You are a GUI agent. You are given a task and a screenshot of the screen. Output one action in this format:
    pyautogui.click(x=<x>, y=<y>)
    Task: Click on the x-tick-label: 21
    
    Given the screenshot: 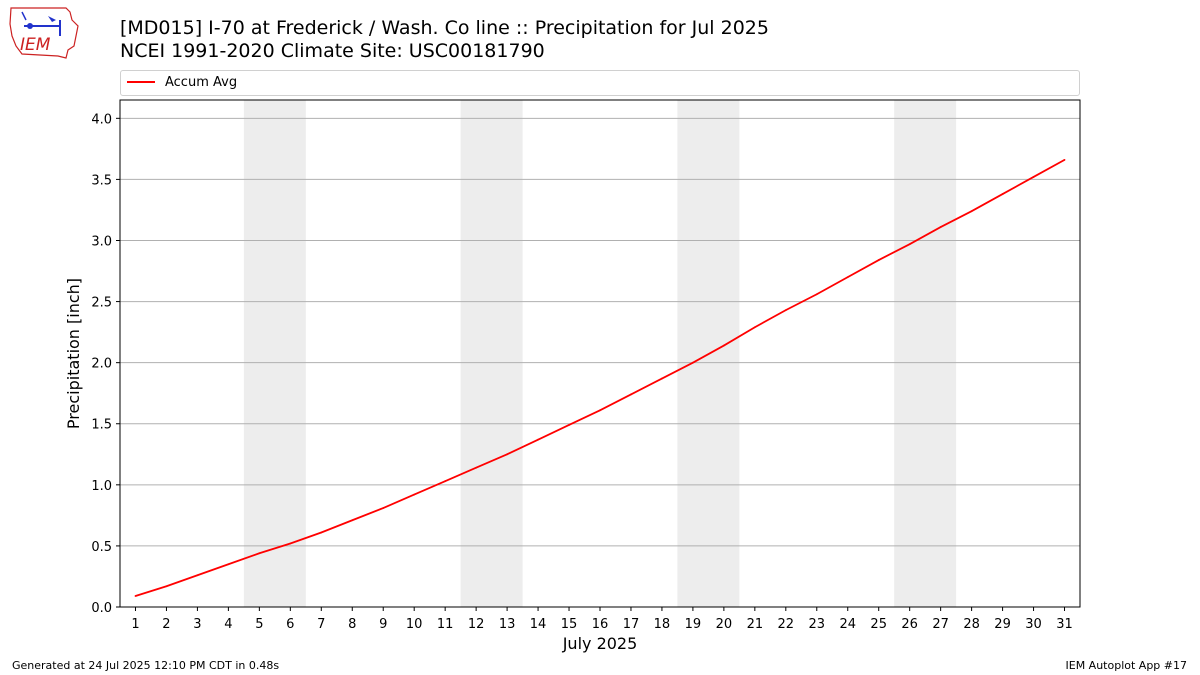 What is the action you would take?
    pyautogui.click(x=755, y=624)
    